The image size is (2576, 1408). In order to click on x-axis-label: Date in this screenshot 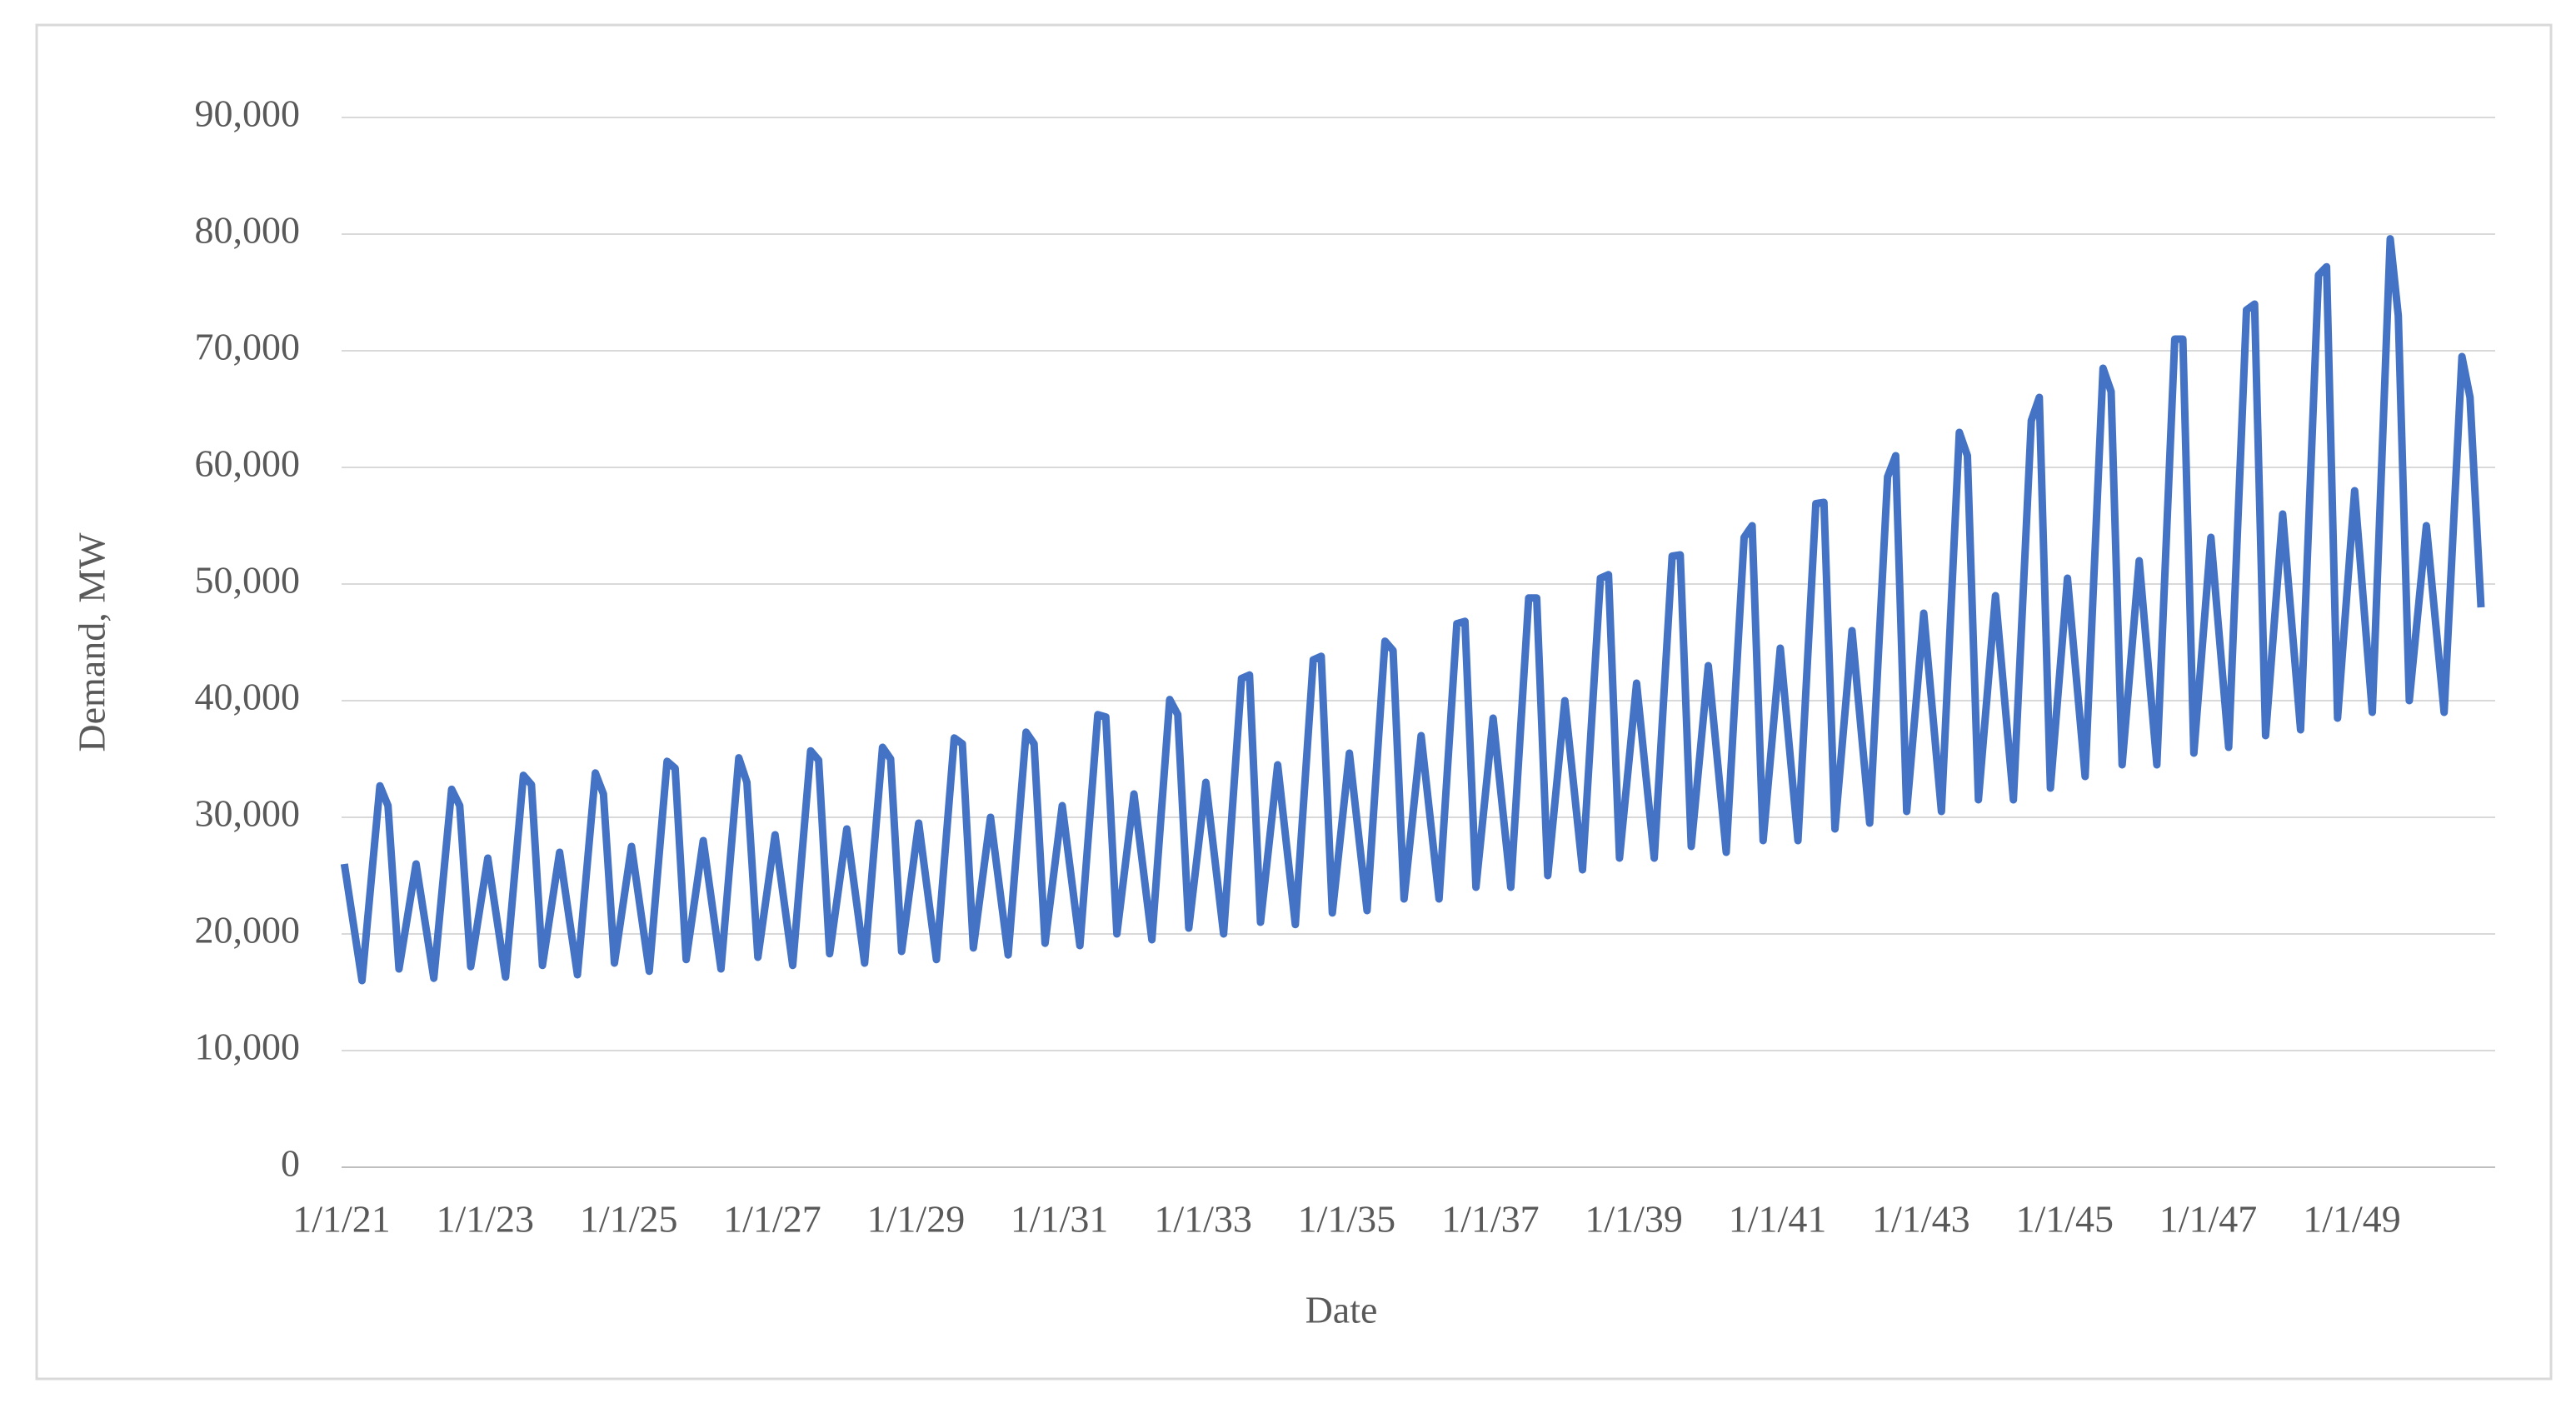, I will do `click(1341, 1310)`.